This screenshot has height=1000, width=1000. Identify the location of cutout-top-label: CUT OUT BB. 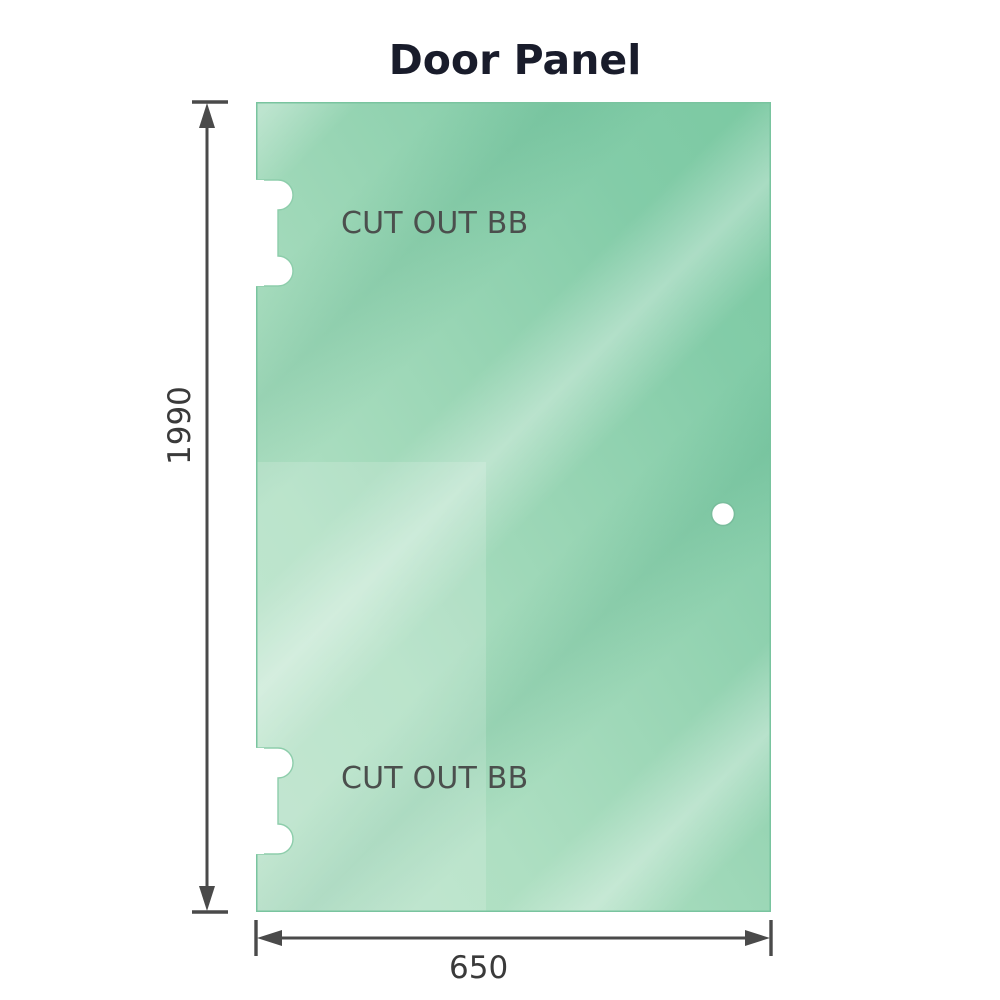
(435, 223).